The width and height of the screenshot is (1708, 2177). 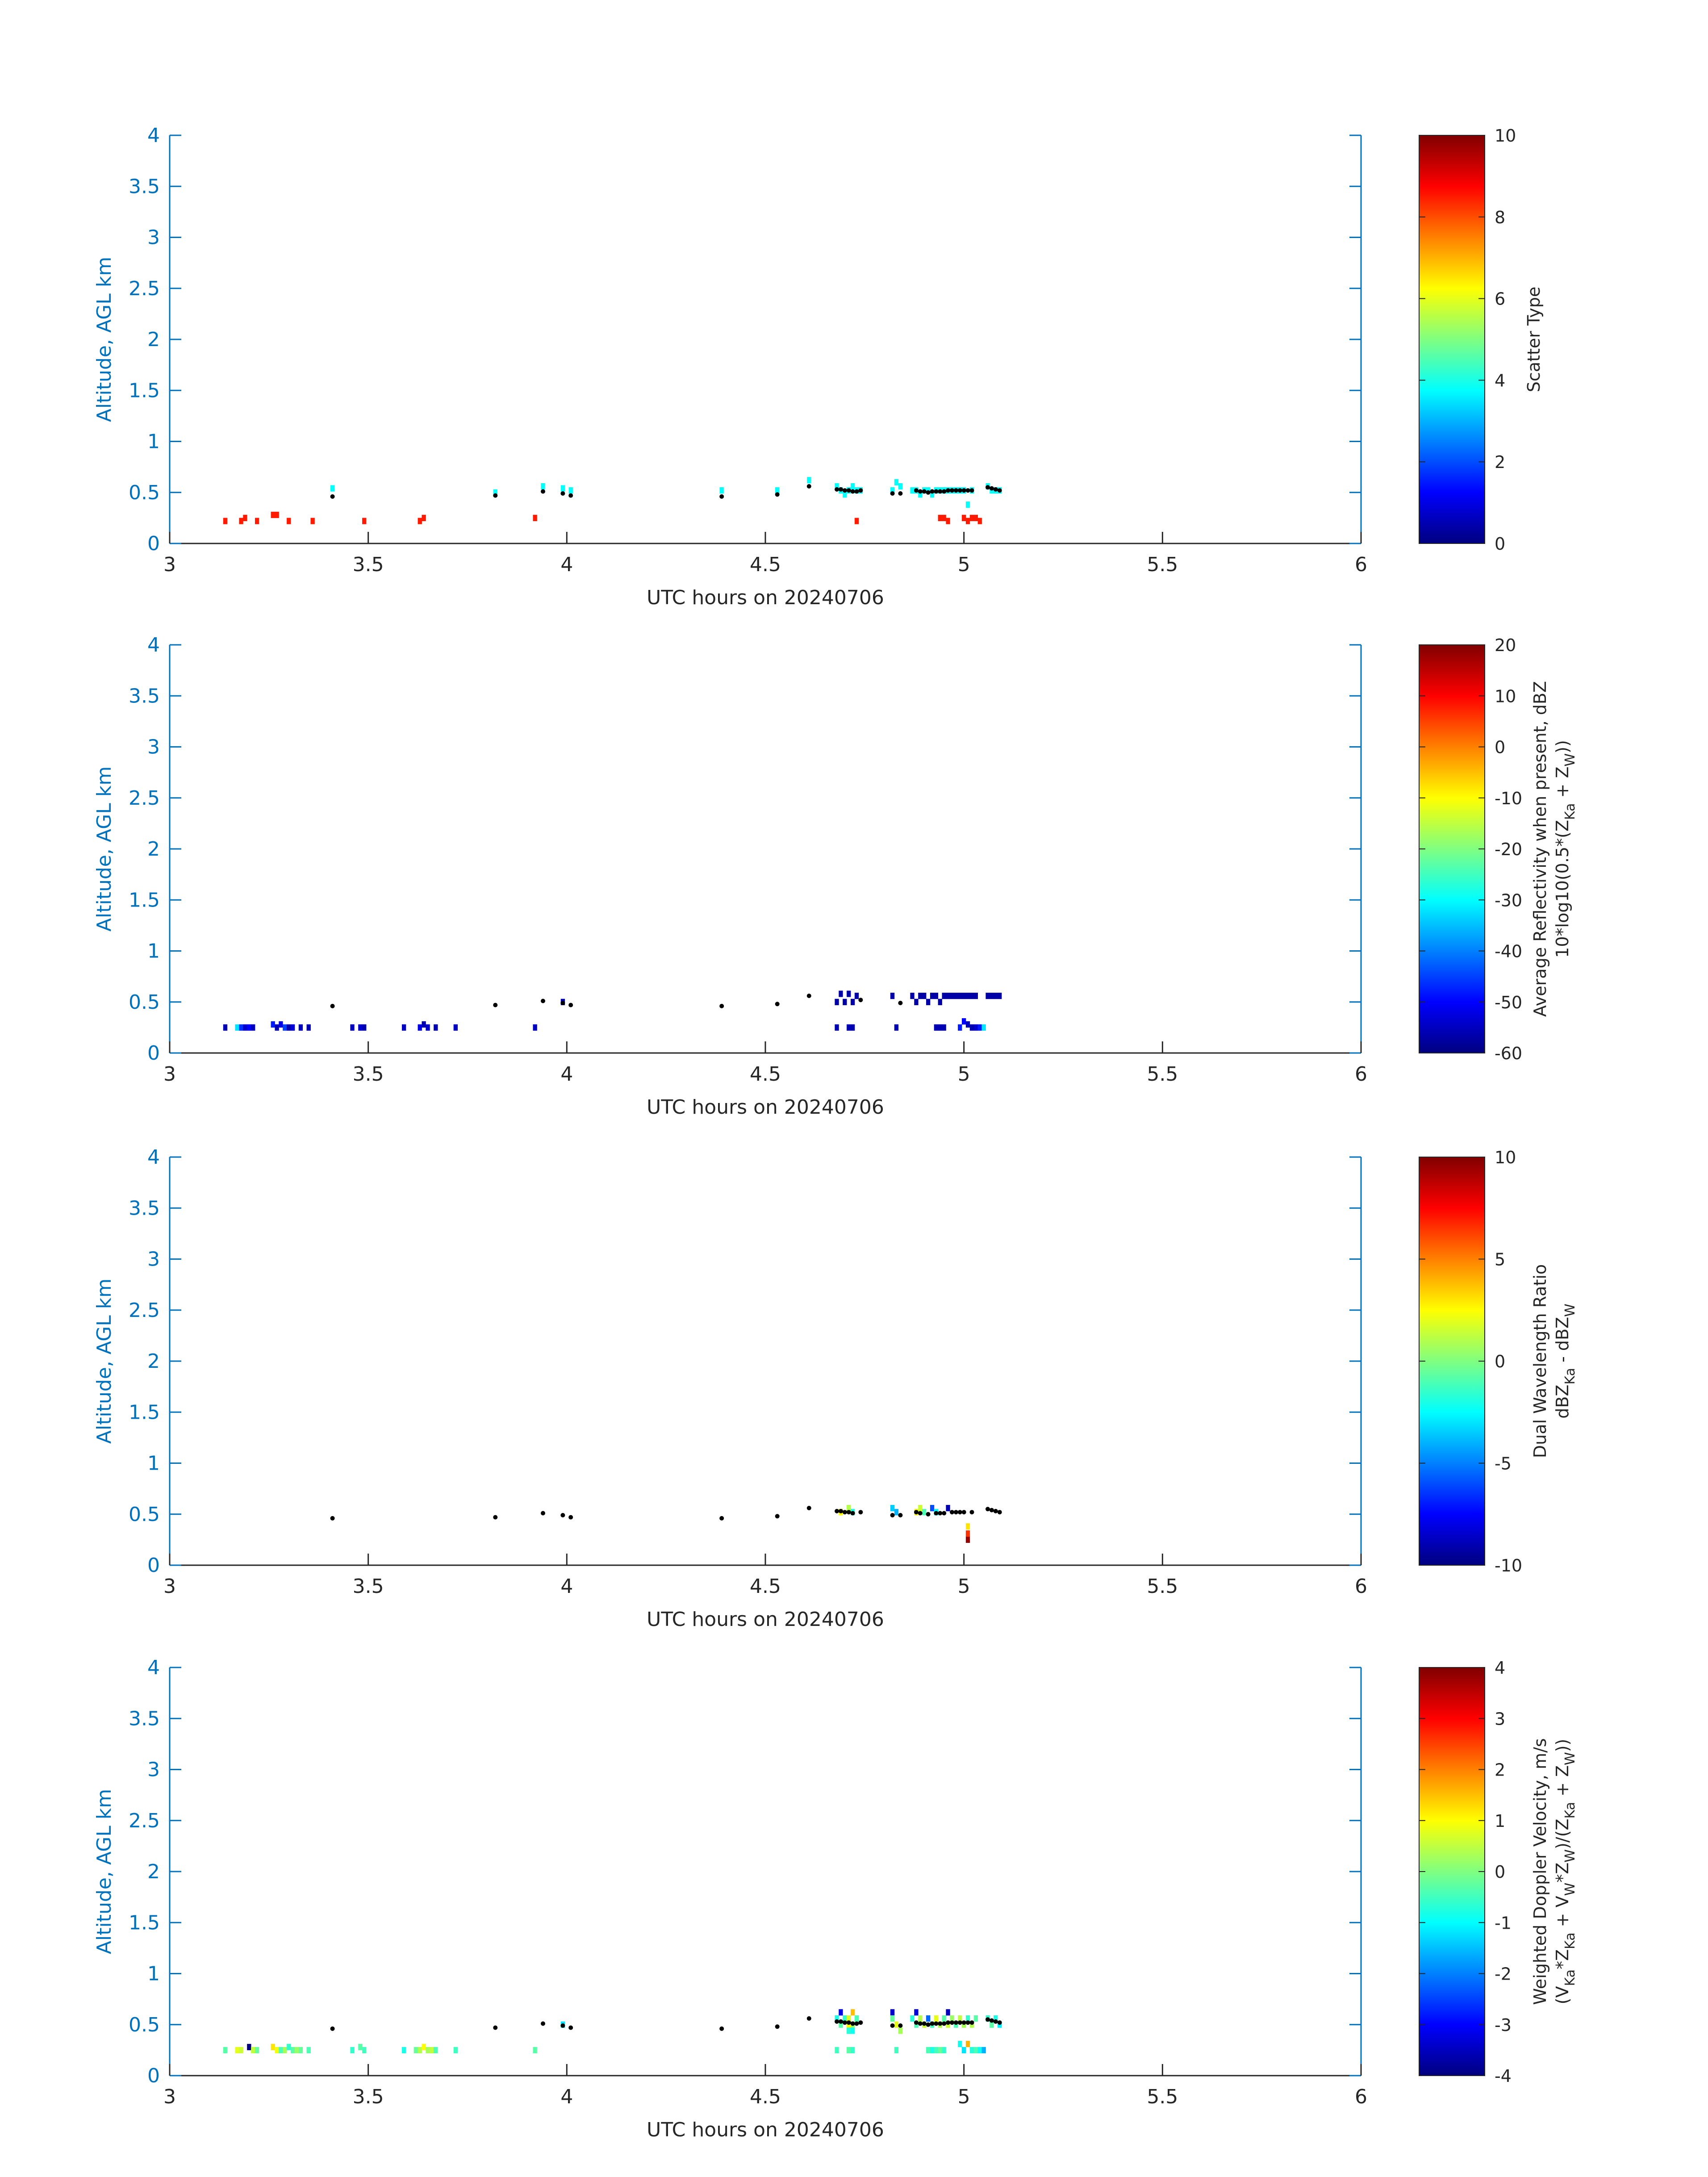 What do you see at coordinates (1500, 217) in the screenshot?
I see `colorbar-tick-label: 8` at bounding box center [1500, 217].